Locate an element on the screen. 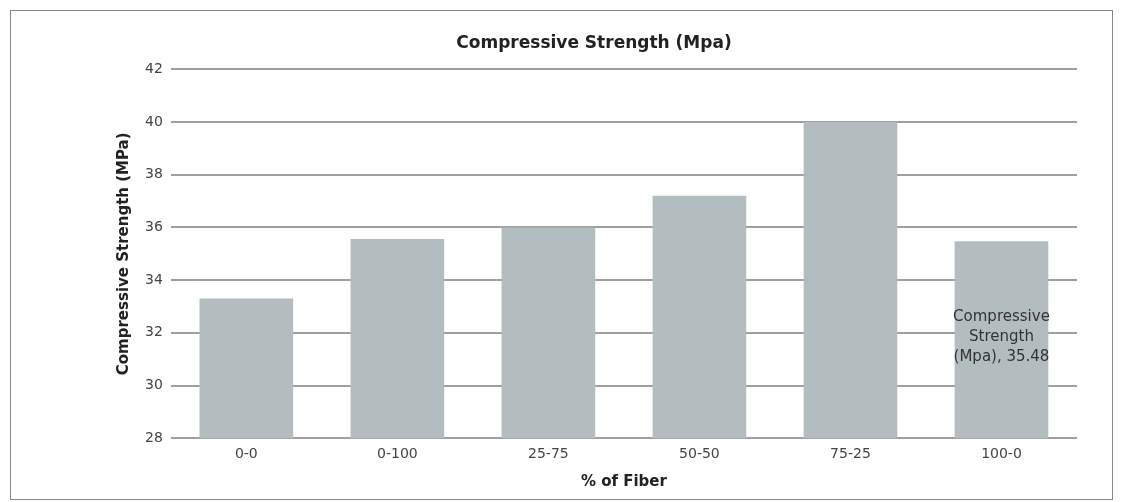 The height and width of the screenshot is (502, 1125). x-tick-label: 25-75 is located at coordinates (548, 453).